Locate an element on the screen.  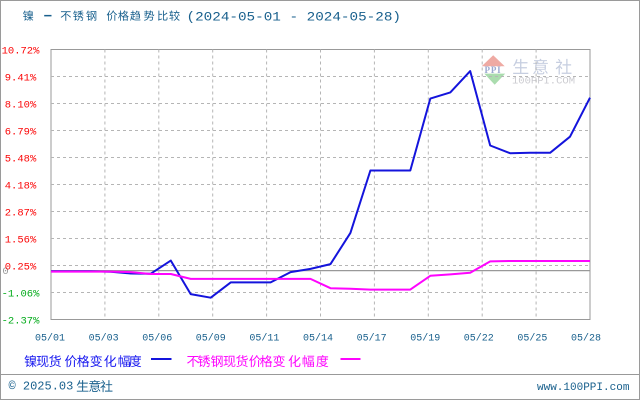
svg-text: -2.37% is located at coordinates (21, 321).